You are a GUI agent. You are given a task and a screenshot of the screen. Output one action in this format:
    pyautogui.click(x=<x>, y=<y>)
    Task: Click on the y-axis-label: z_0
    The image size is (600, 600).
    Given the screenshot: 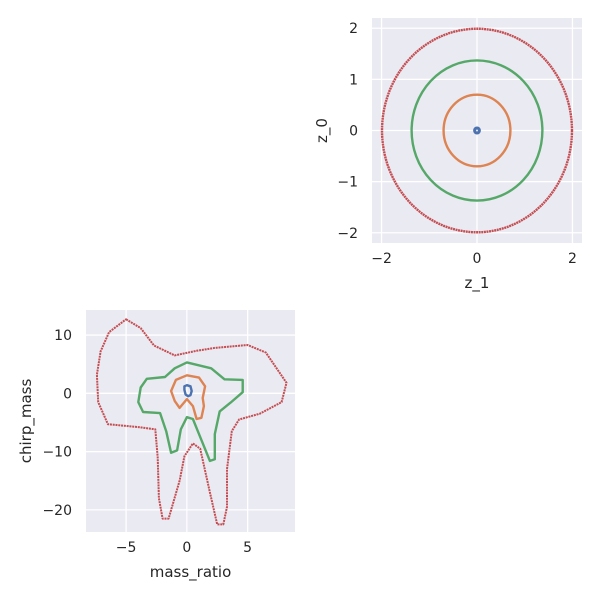 What is the action you would take?
    pyautogui.click(x=322, y=130)
    